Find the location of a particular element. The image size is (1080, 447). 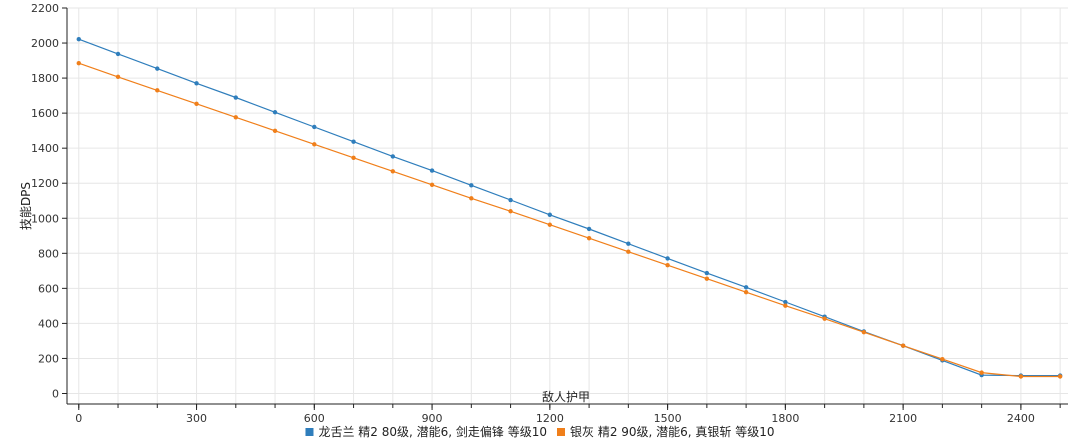

y-tick-label: 2000 is located at coordinates (45, 43).